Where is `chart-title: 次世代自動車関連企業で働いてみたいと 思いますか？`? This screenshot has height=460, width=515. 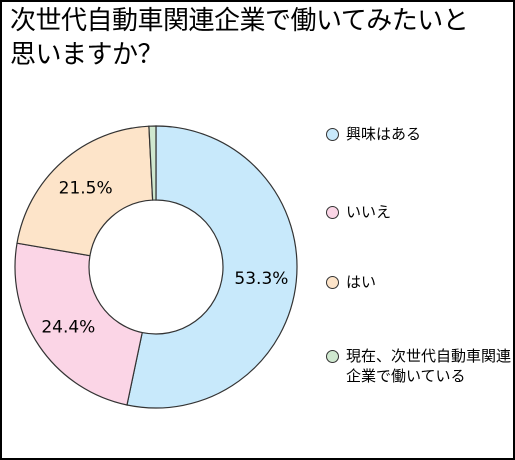 chart-title: 次世代自動車関連企業で働いてみたいと 思いますか？ is located at coordinates (259, 38).